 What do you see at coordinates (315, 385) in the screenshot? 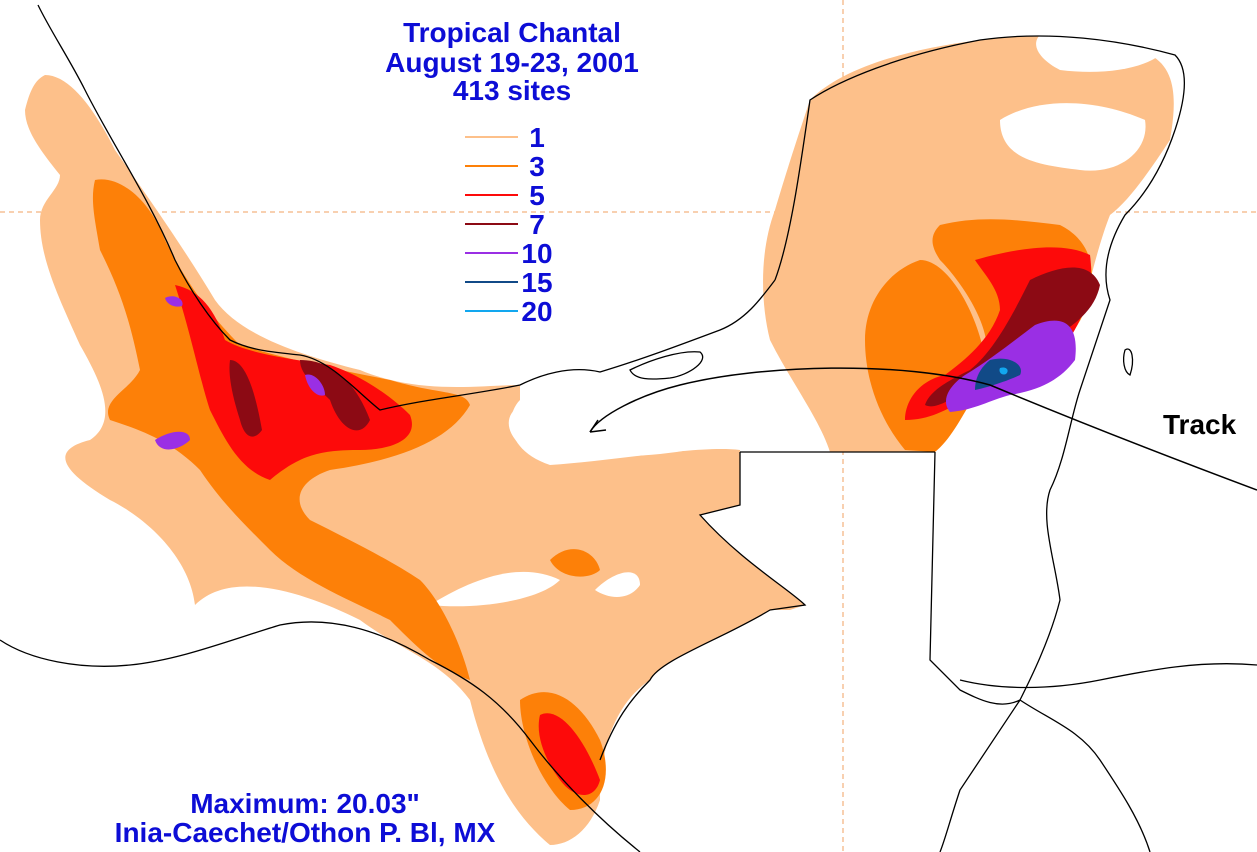
I see `contour-10in-west2` at bounding box center [315, 385].